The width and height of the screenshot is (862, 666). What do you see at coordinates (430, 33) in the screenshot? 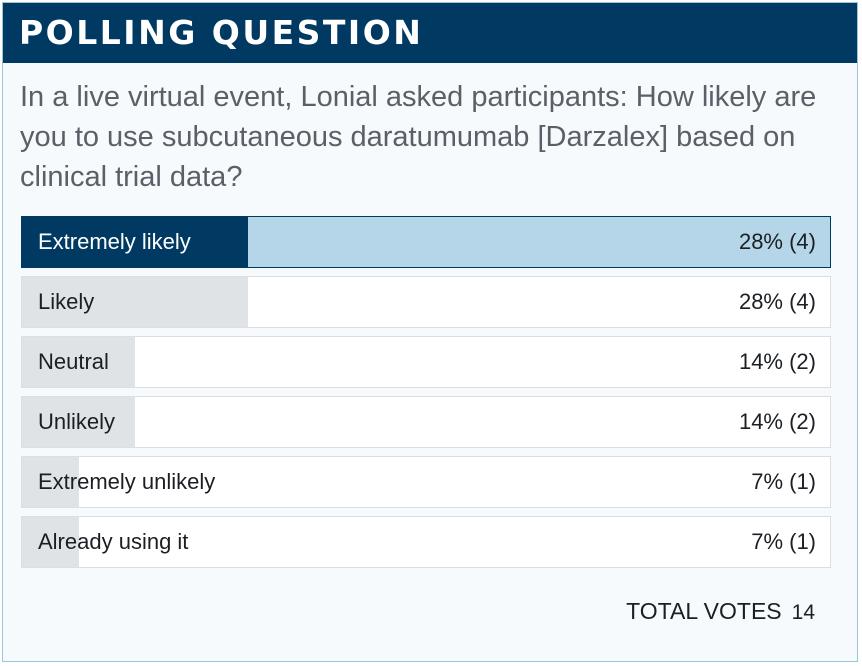
I see `poll-header: POLLING QUESTION` at bounding box center [430, 33].